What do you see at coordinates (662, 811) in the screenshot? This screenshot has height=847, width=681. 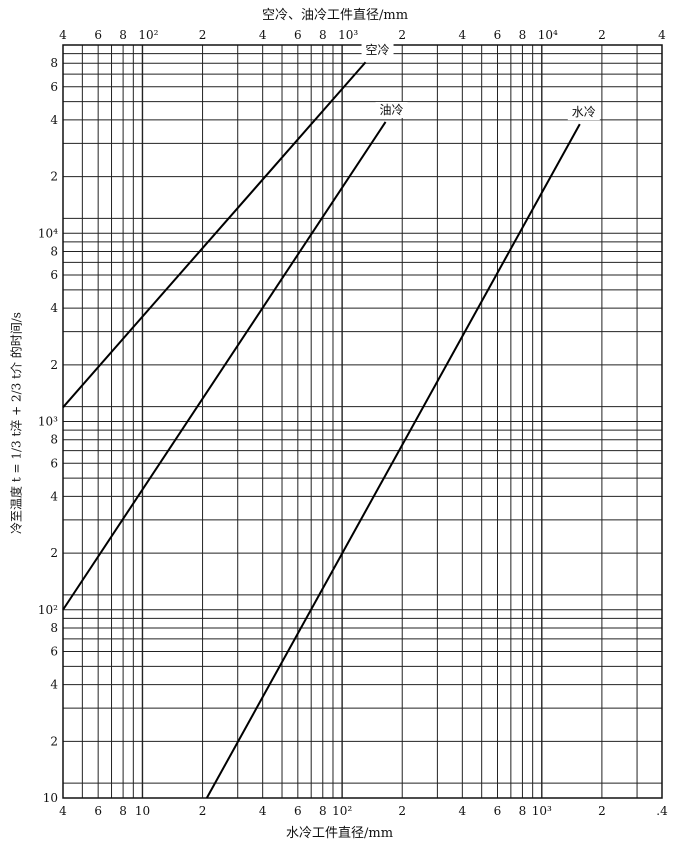 I see `bottom-tick-label: .4` at bounding box center [662, 811].